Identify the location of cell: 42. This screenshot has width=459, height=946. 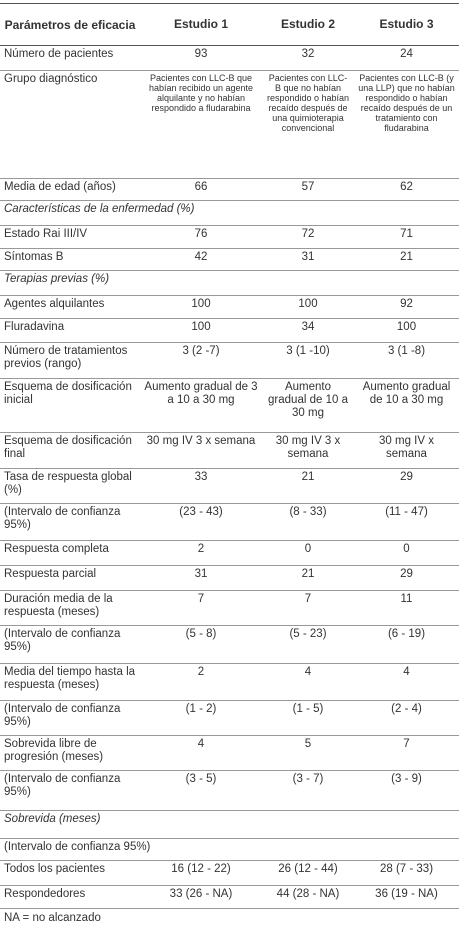
(201, 259).